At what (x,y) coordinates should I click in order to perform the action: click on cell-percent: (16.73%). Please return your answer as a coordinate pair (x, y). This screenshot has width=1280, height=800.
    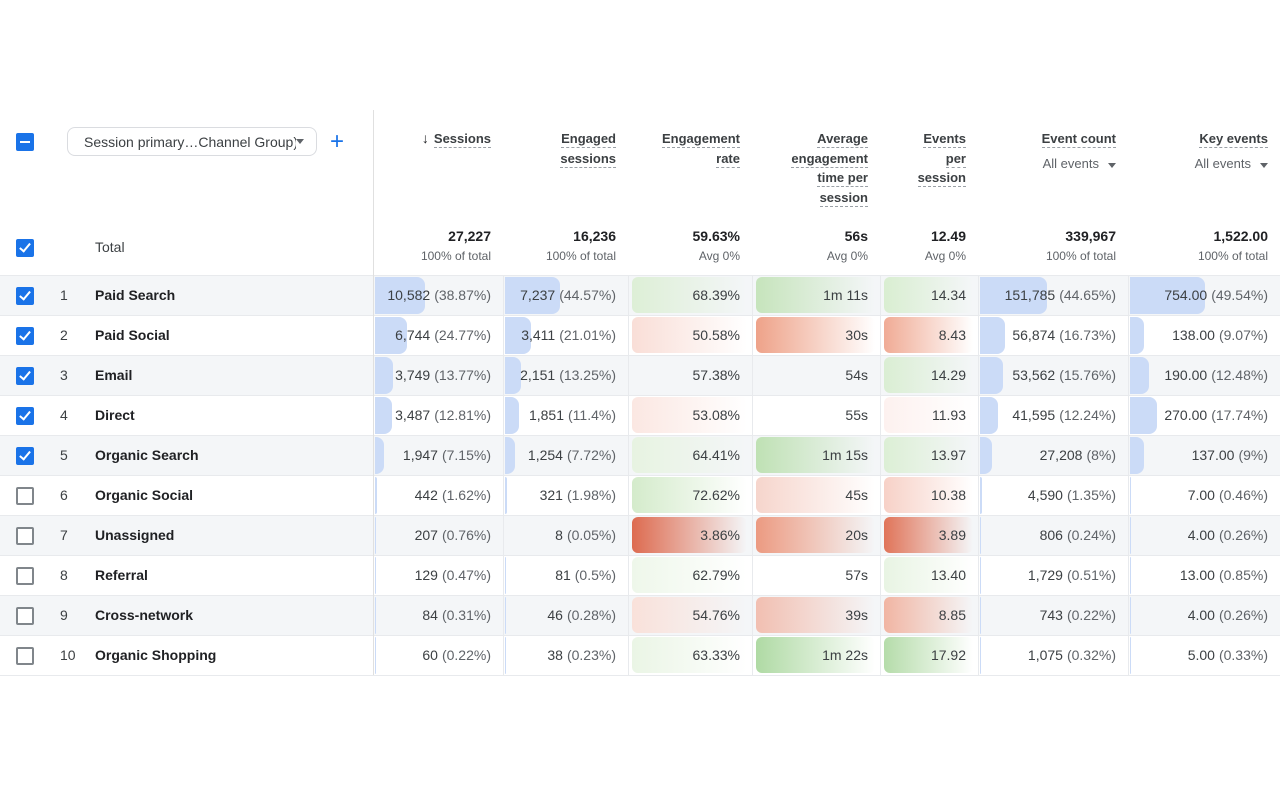
    Looking at the image, I should click on (1087, 335).